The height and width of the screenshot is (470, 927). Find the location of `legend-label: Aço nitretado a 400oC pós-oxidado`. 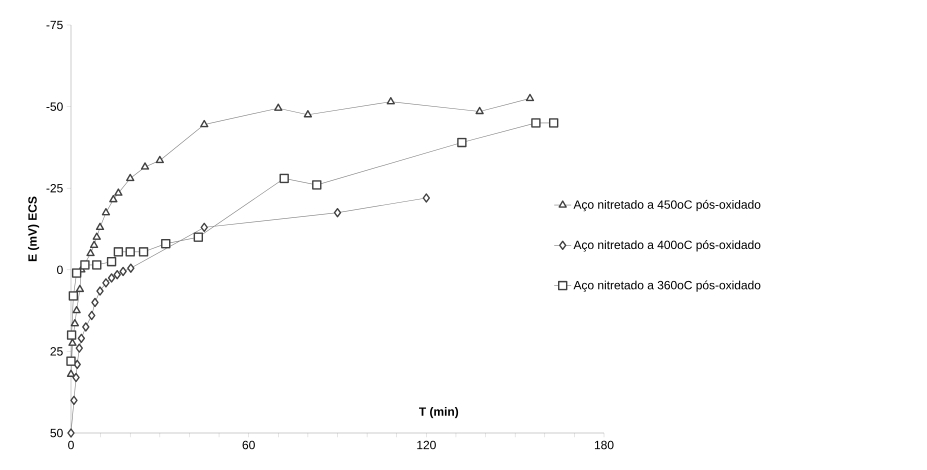

legend-label: Aço nitretado a 400oC pós-oxidado is located at coordinates (667, 246).